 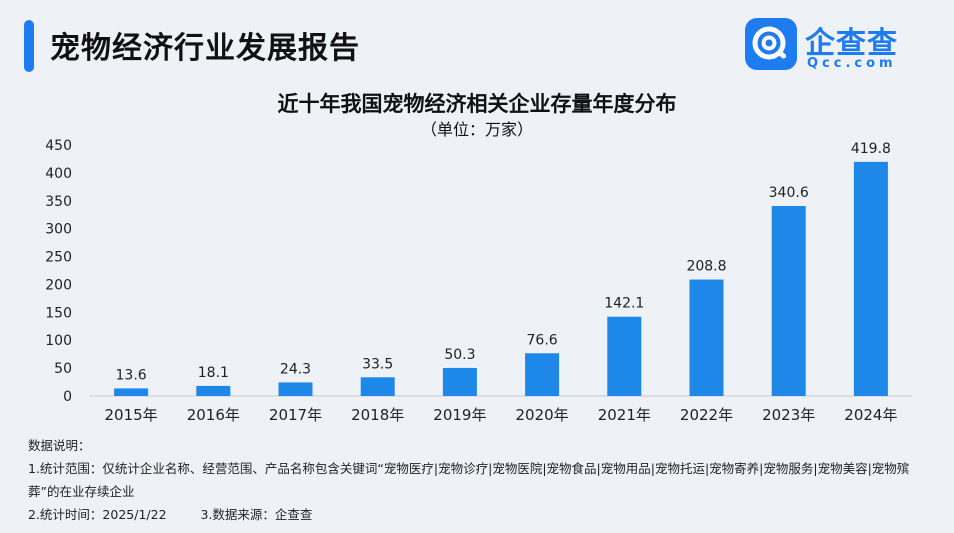 I want to click on data-label: 24.3, so click(x=295, y=369).